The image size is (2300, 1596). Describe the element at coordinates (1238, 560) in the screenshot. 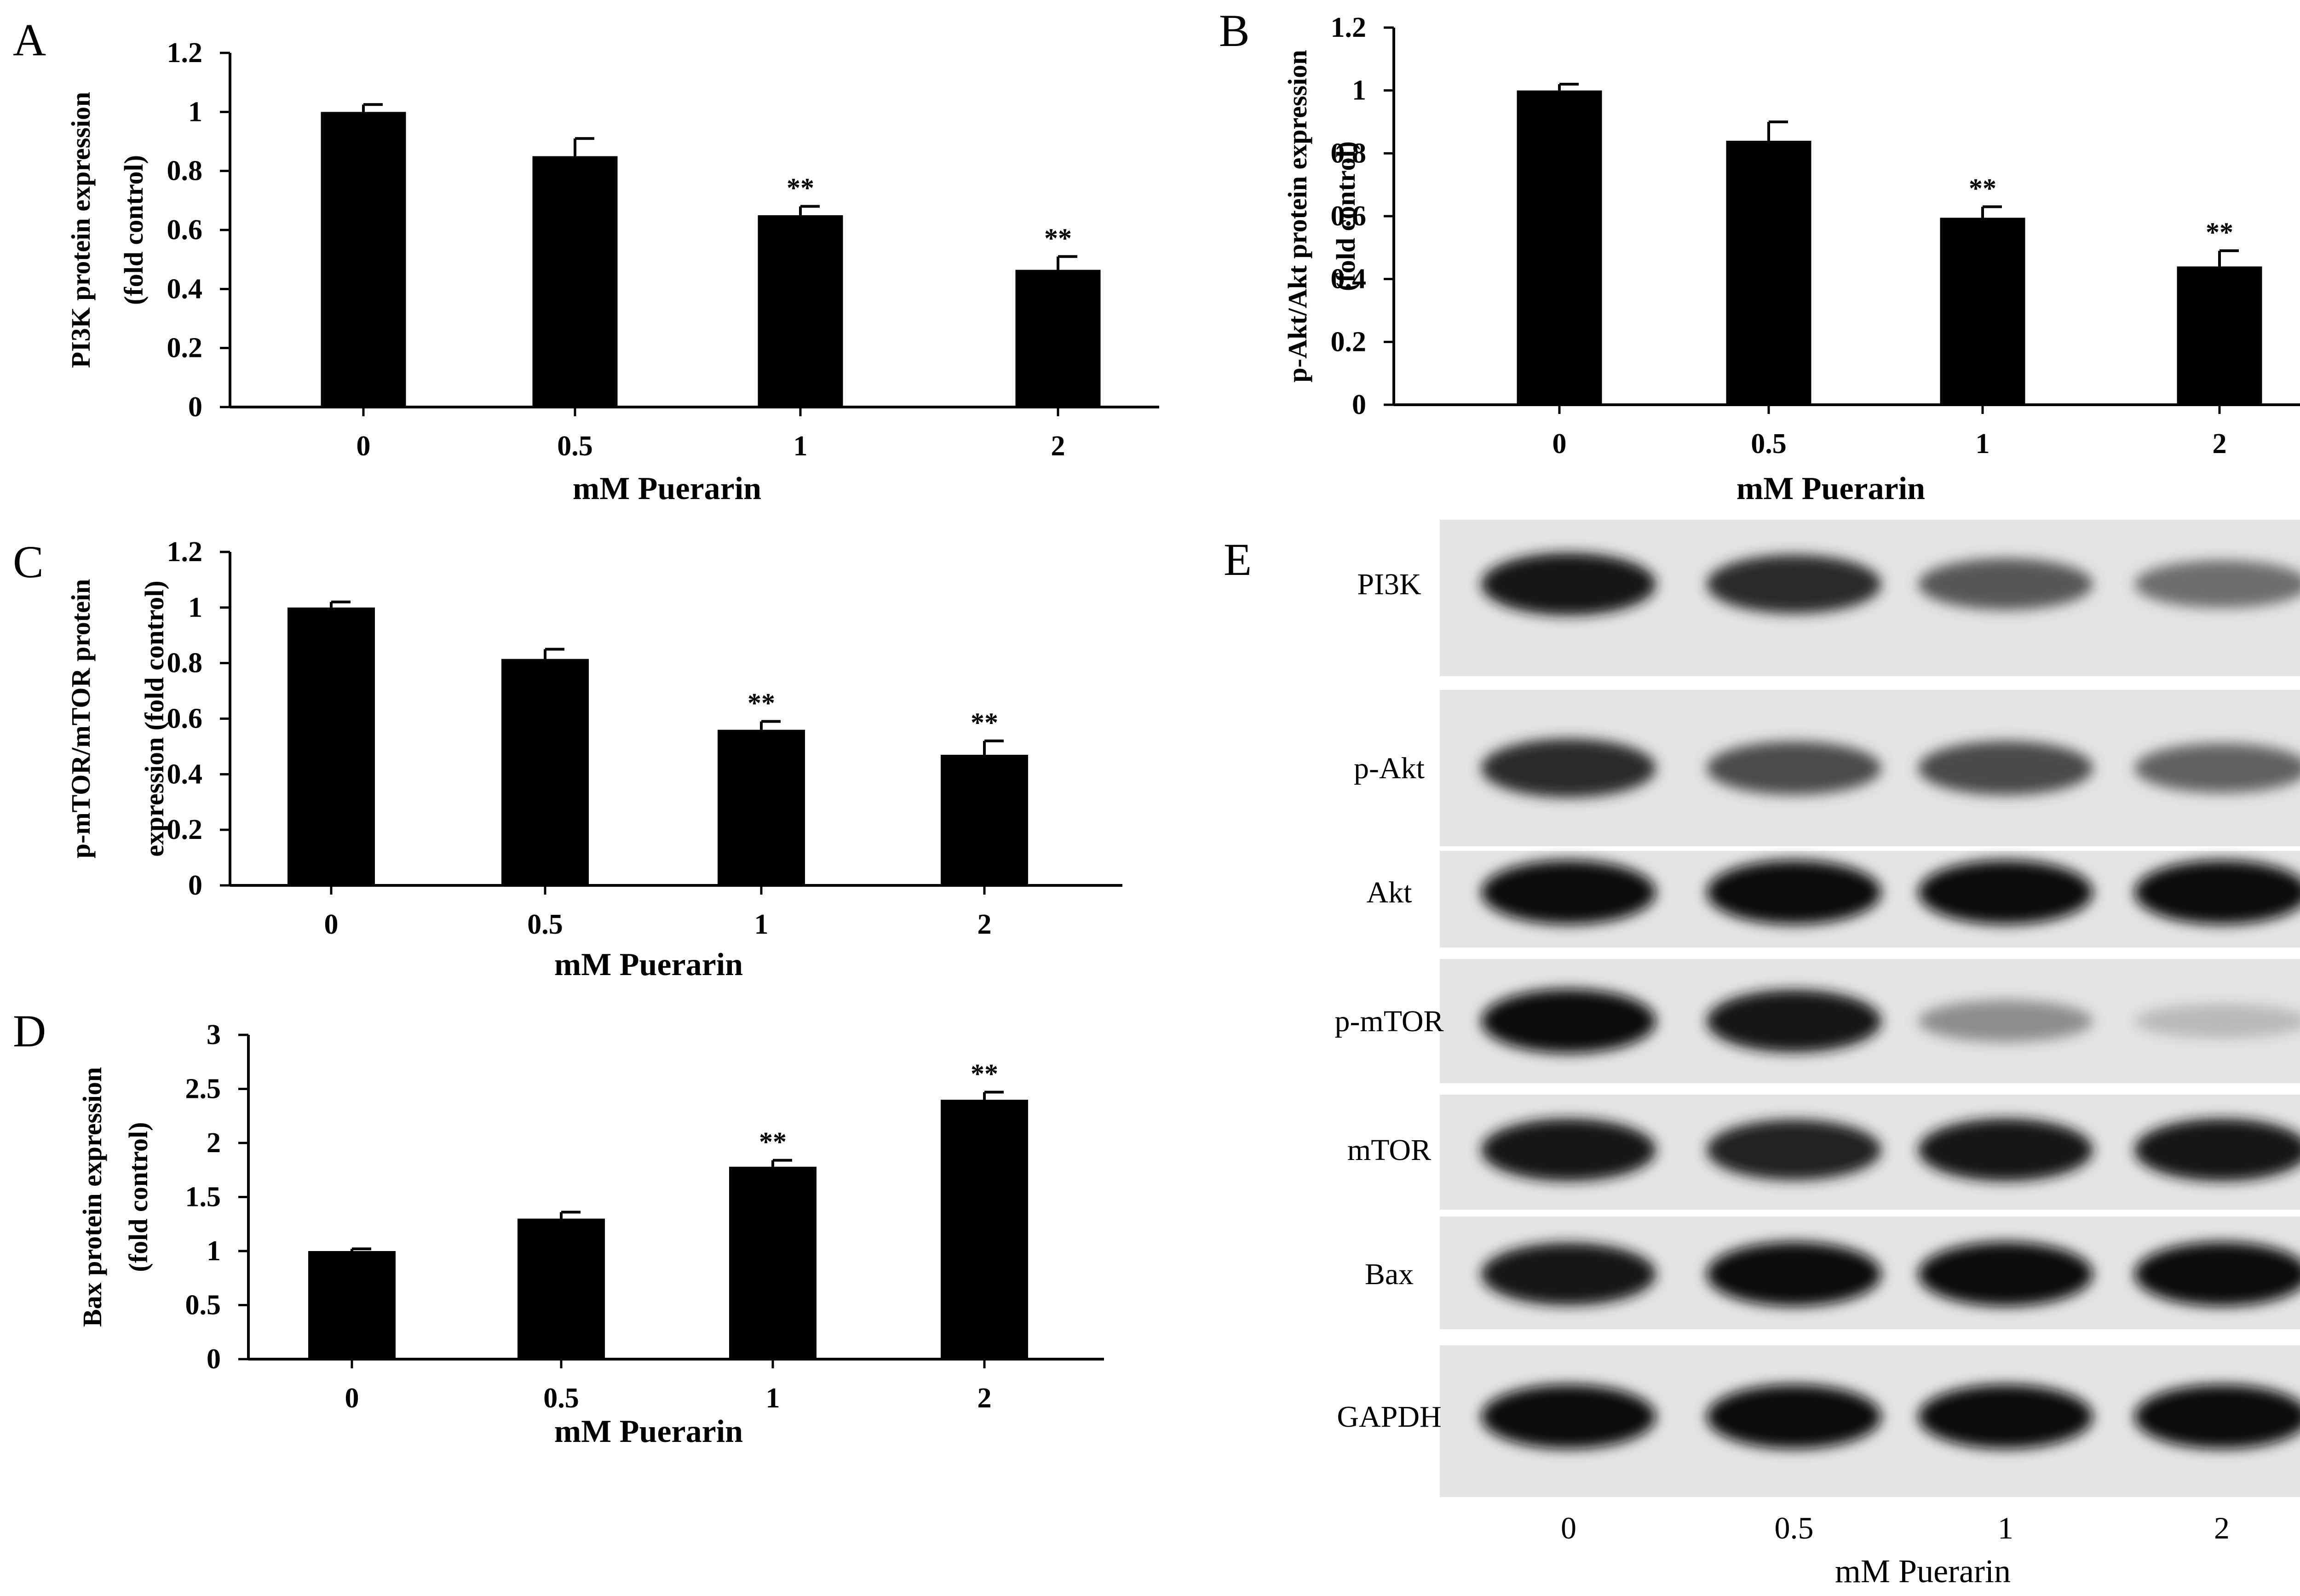

I see `panel-label-e: E` at that location.